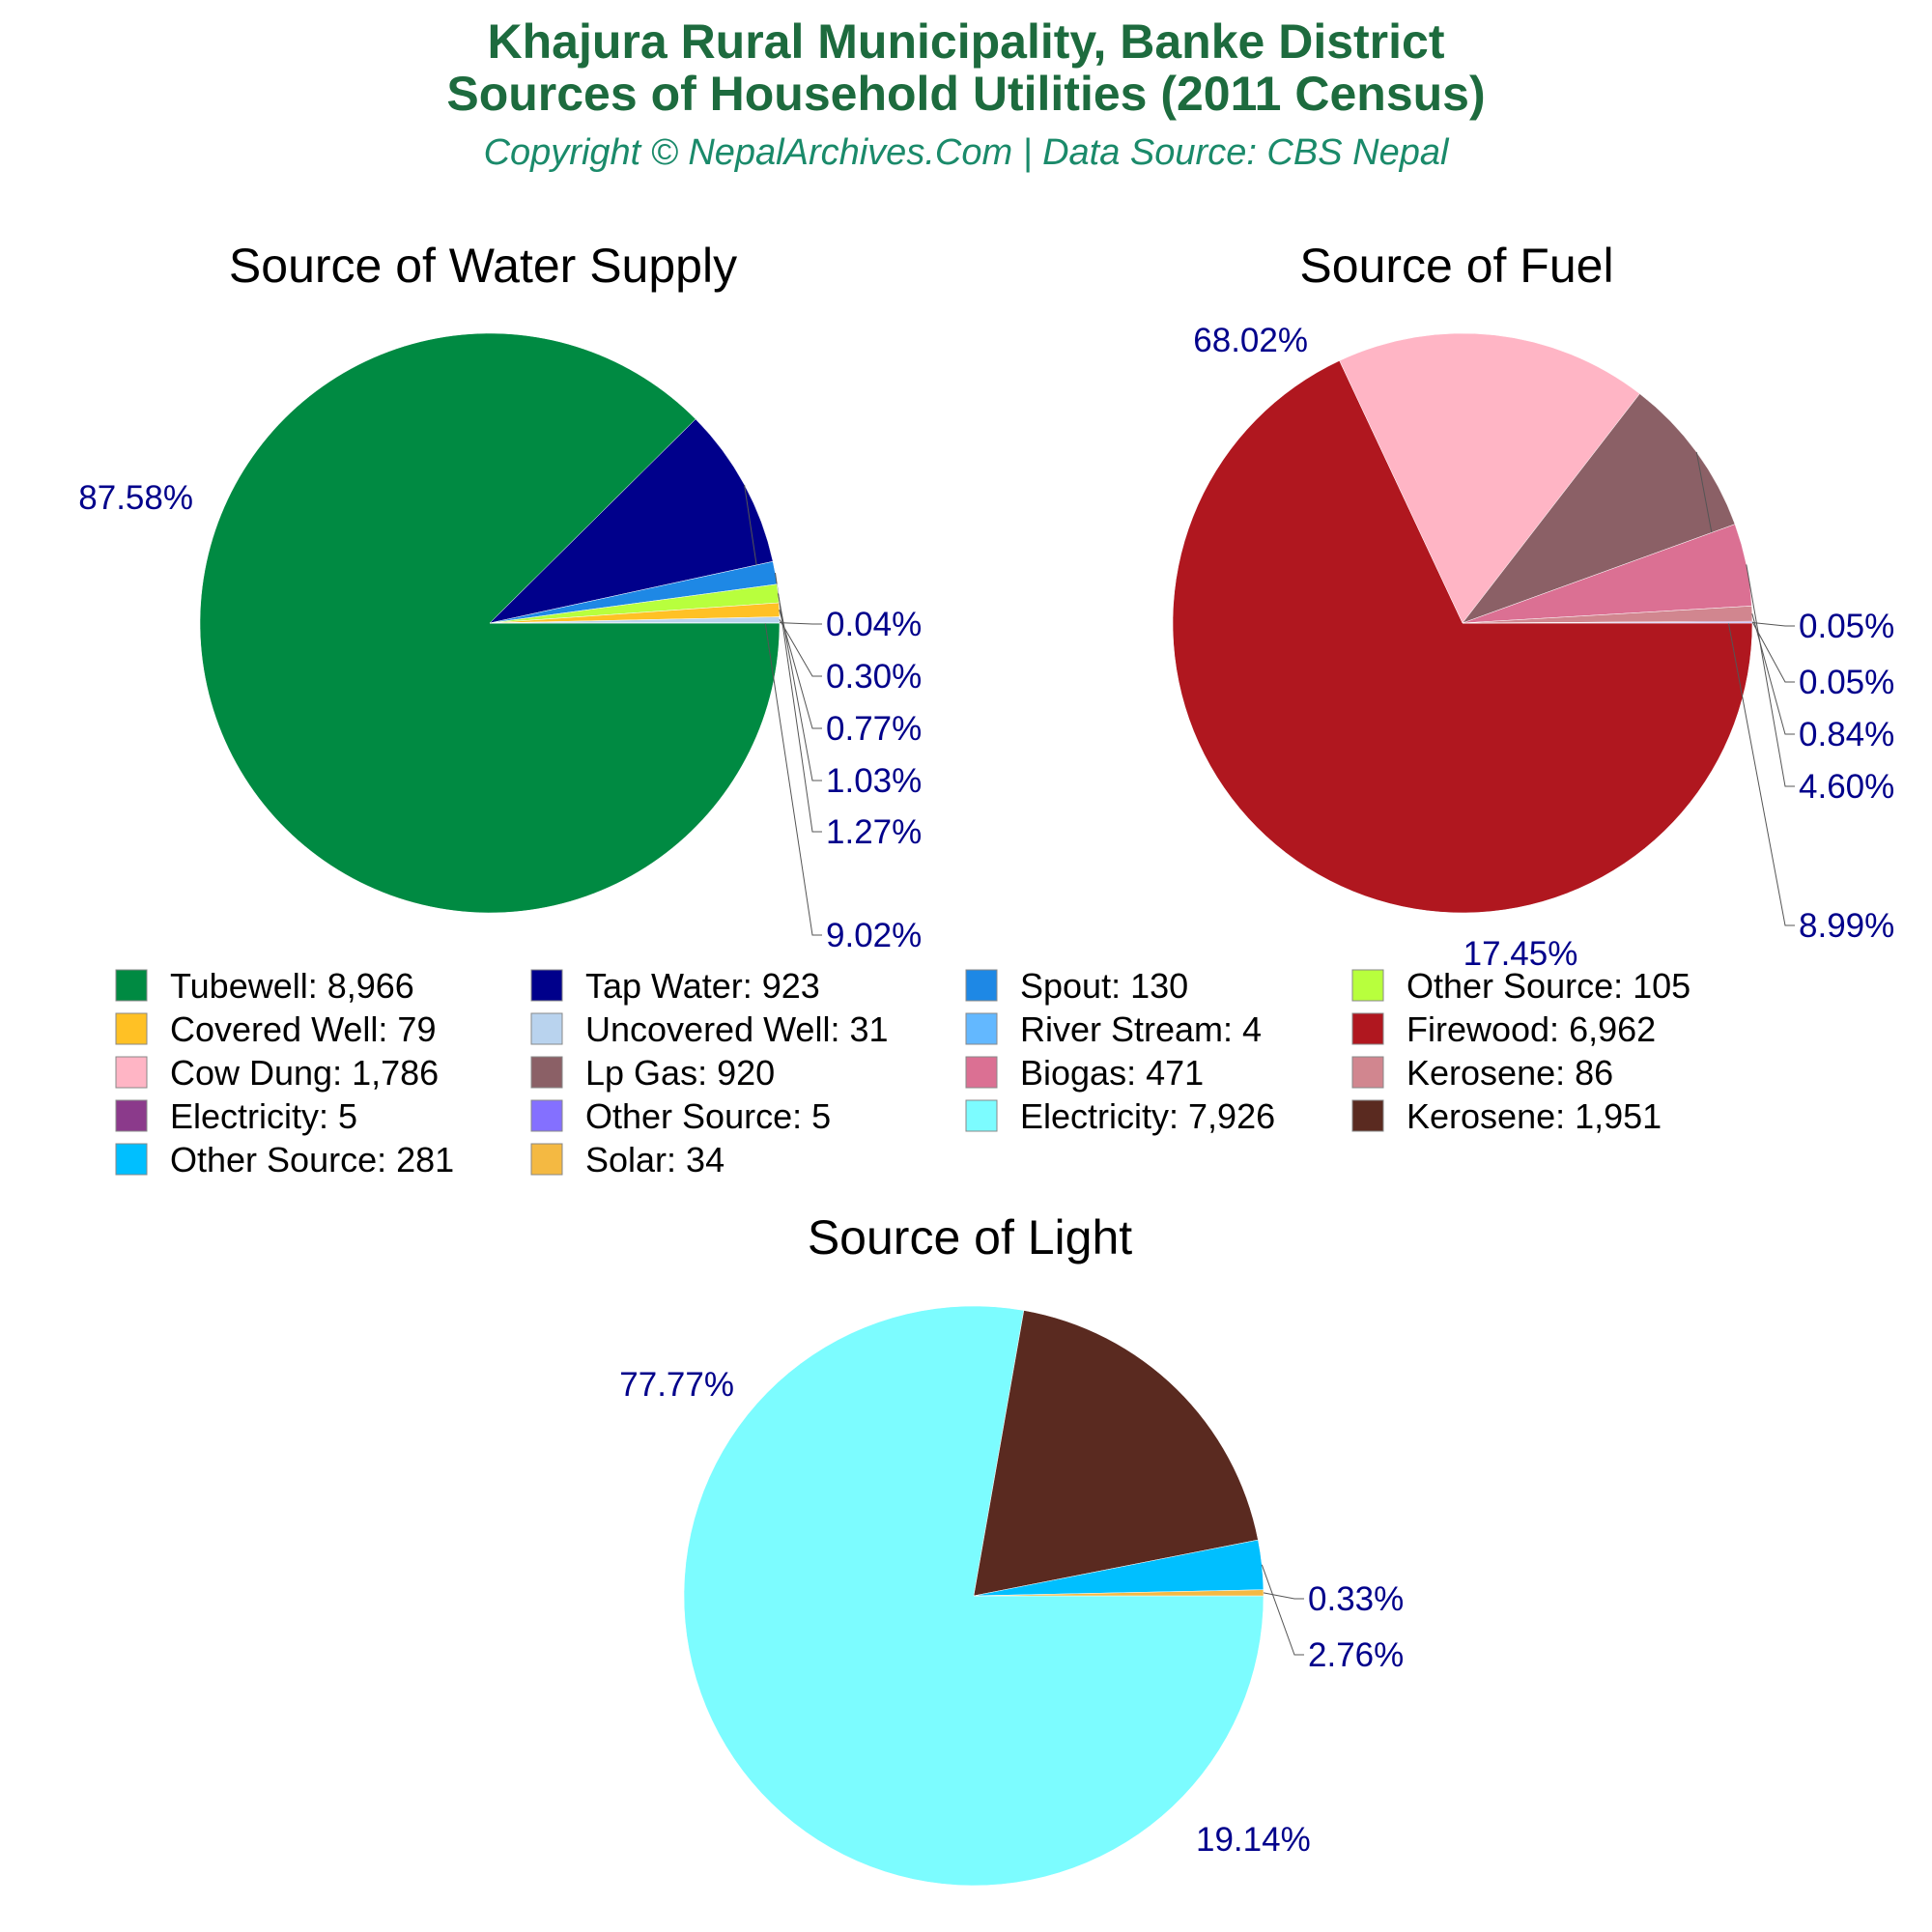  What do you see at coordinates (1250, 340) in the screenshot?
I see `fuel-percent-label-firewood: 68.02%` at bounding box center [1250, 340].